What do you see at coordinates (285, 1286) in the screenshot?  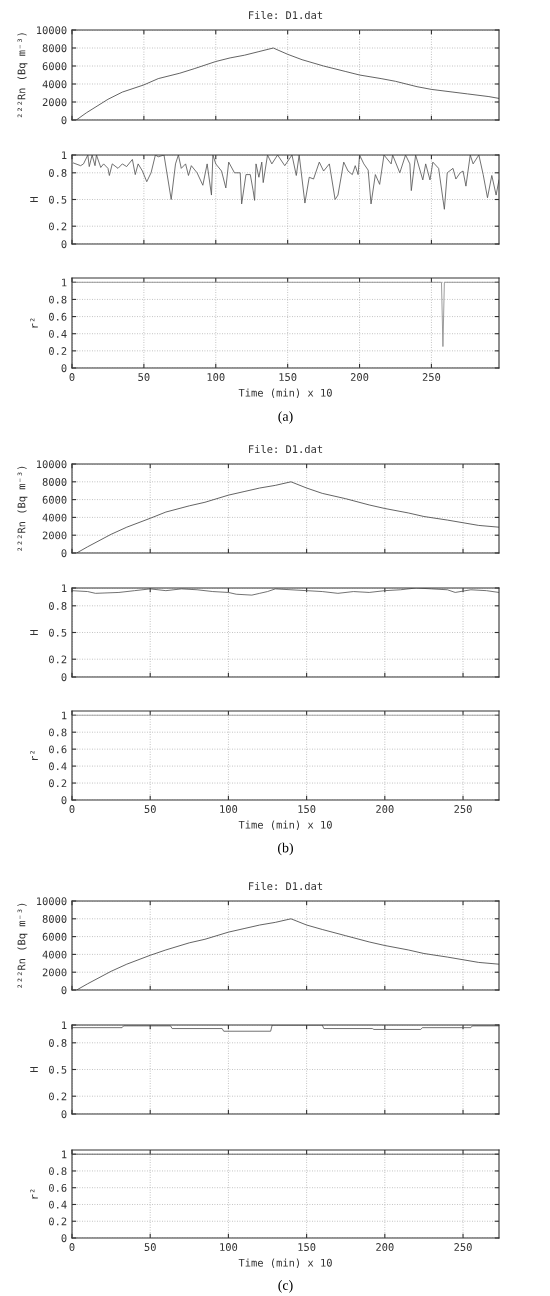 I see `text: (c)` at bounding box center [285, 1286].